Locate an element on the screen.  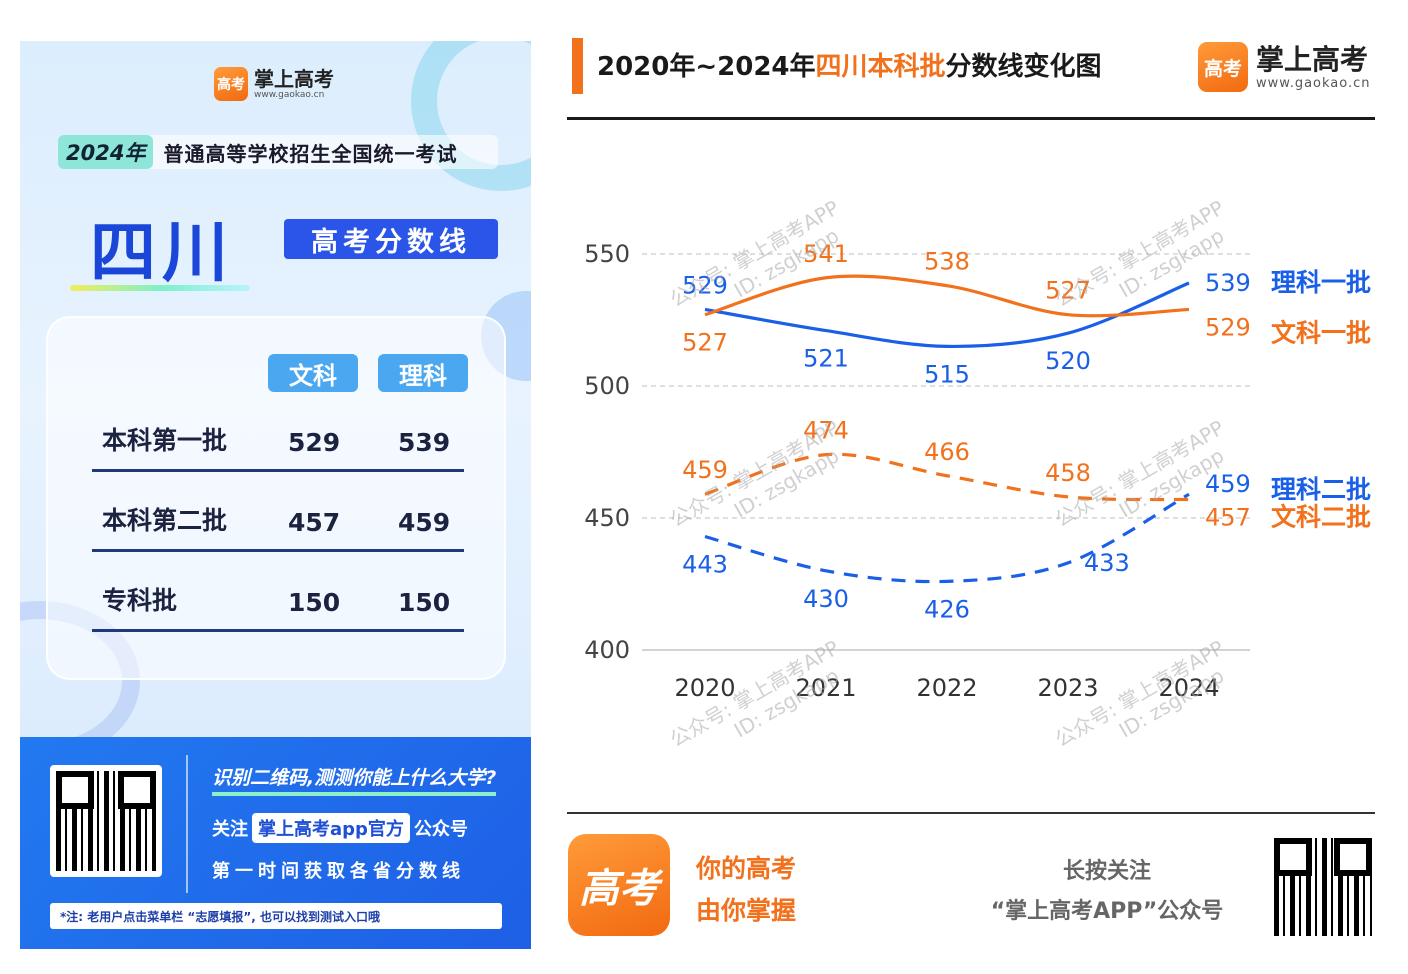
exam-banner: 2024年 普通高等学校招生全国统一考试 is located at coordinates (278, 152).